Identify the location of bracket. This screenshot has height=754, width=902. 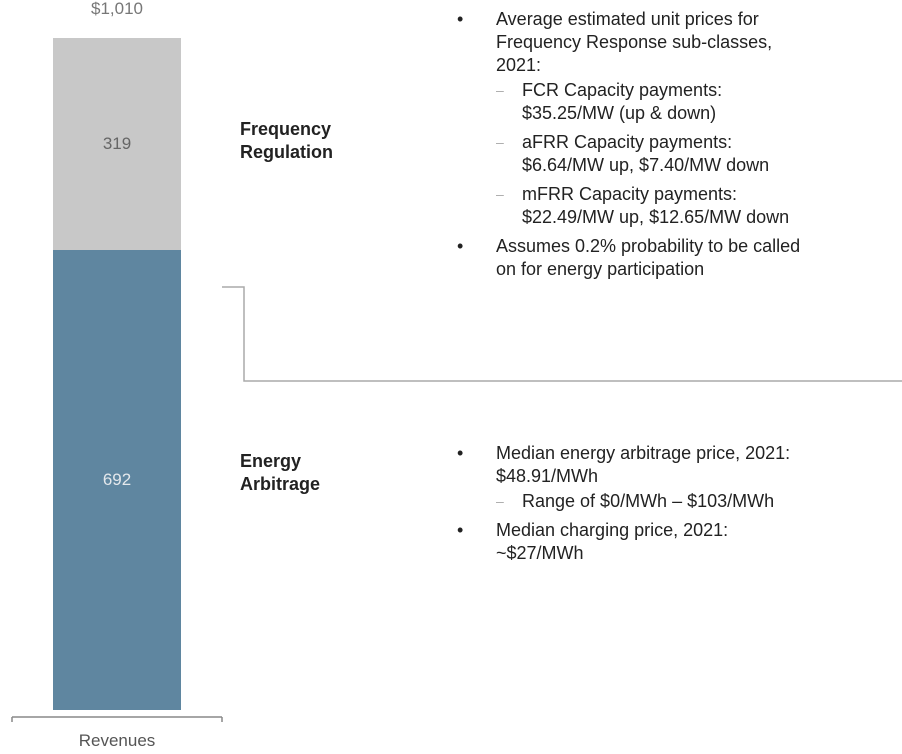
(562, 334).